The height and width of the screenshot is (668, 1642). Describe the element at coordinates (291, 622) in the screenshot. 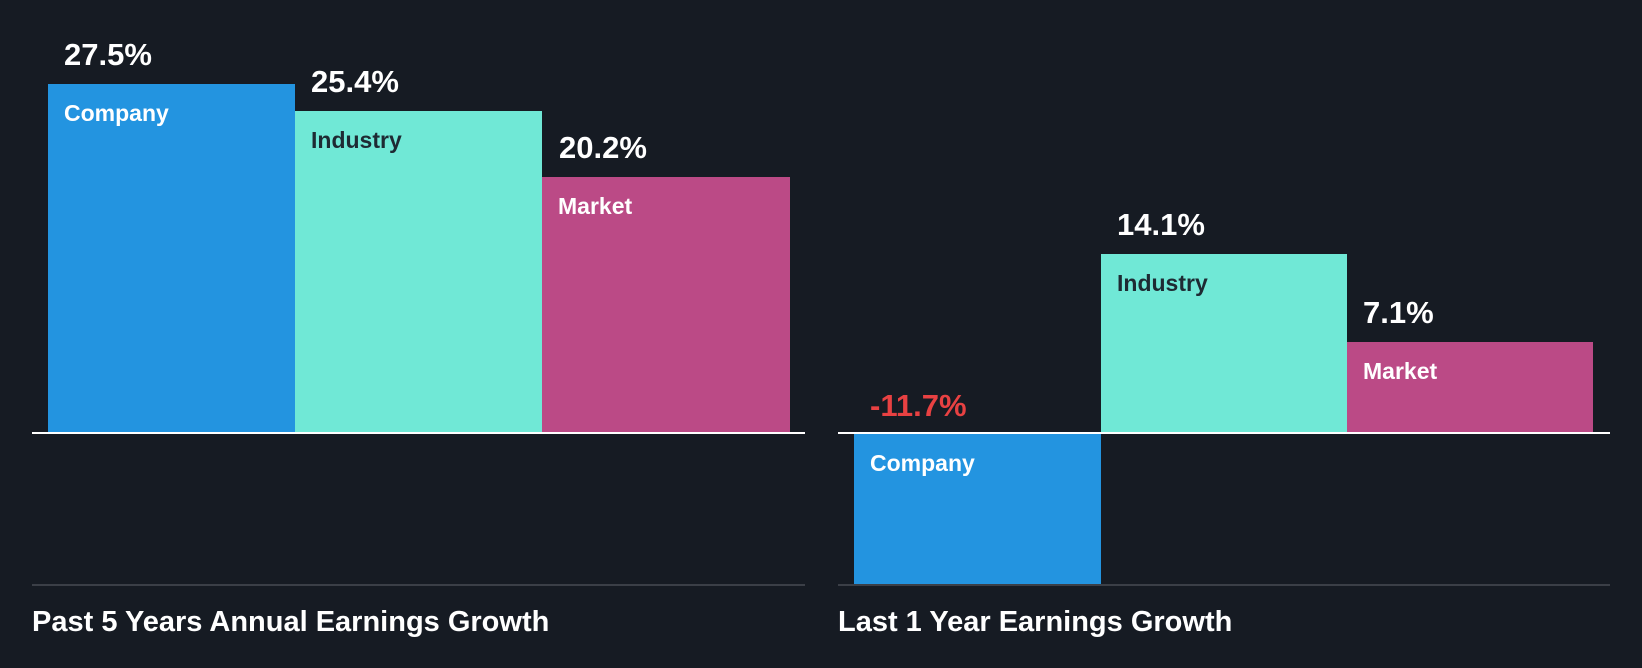

I see `chart-title: Past 5 Years Annual Earnings Growth` at that location.